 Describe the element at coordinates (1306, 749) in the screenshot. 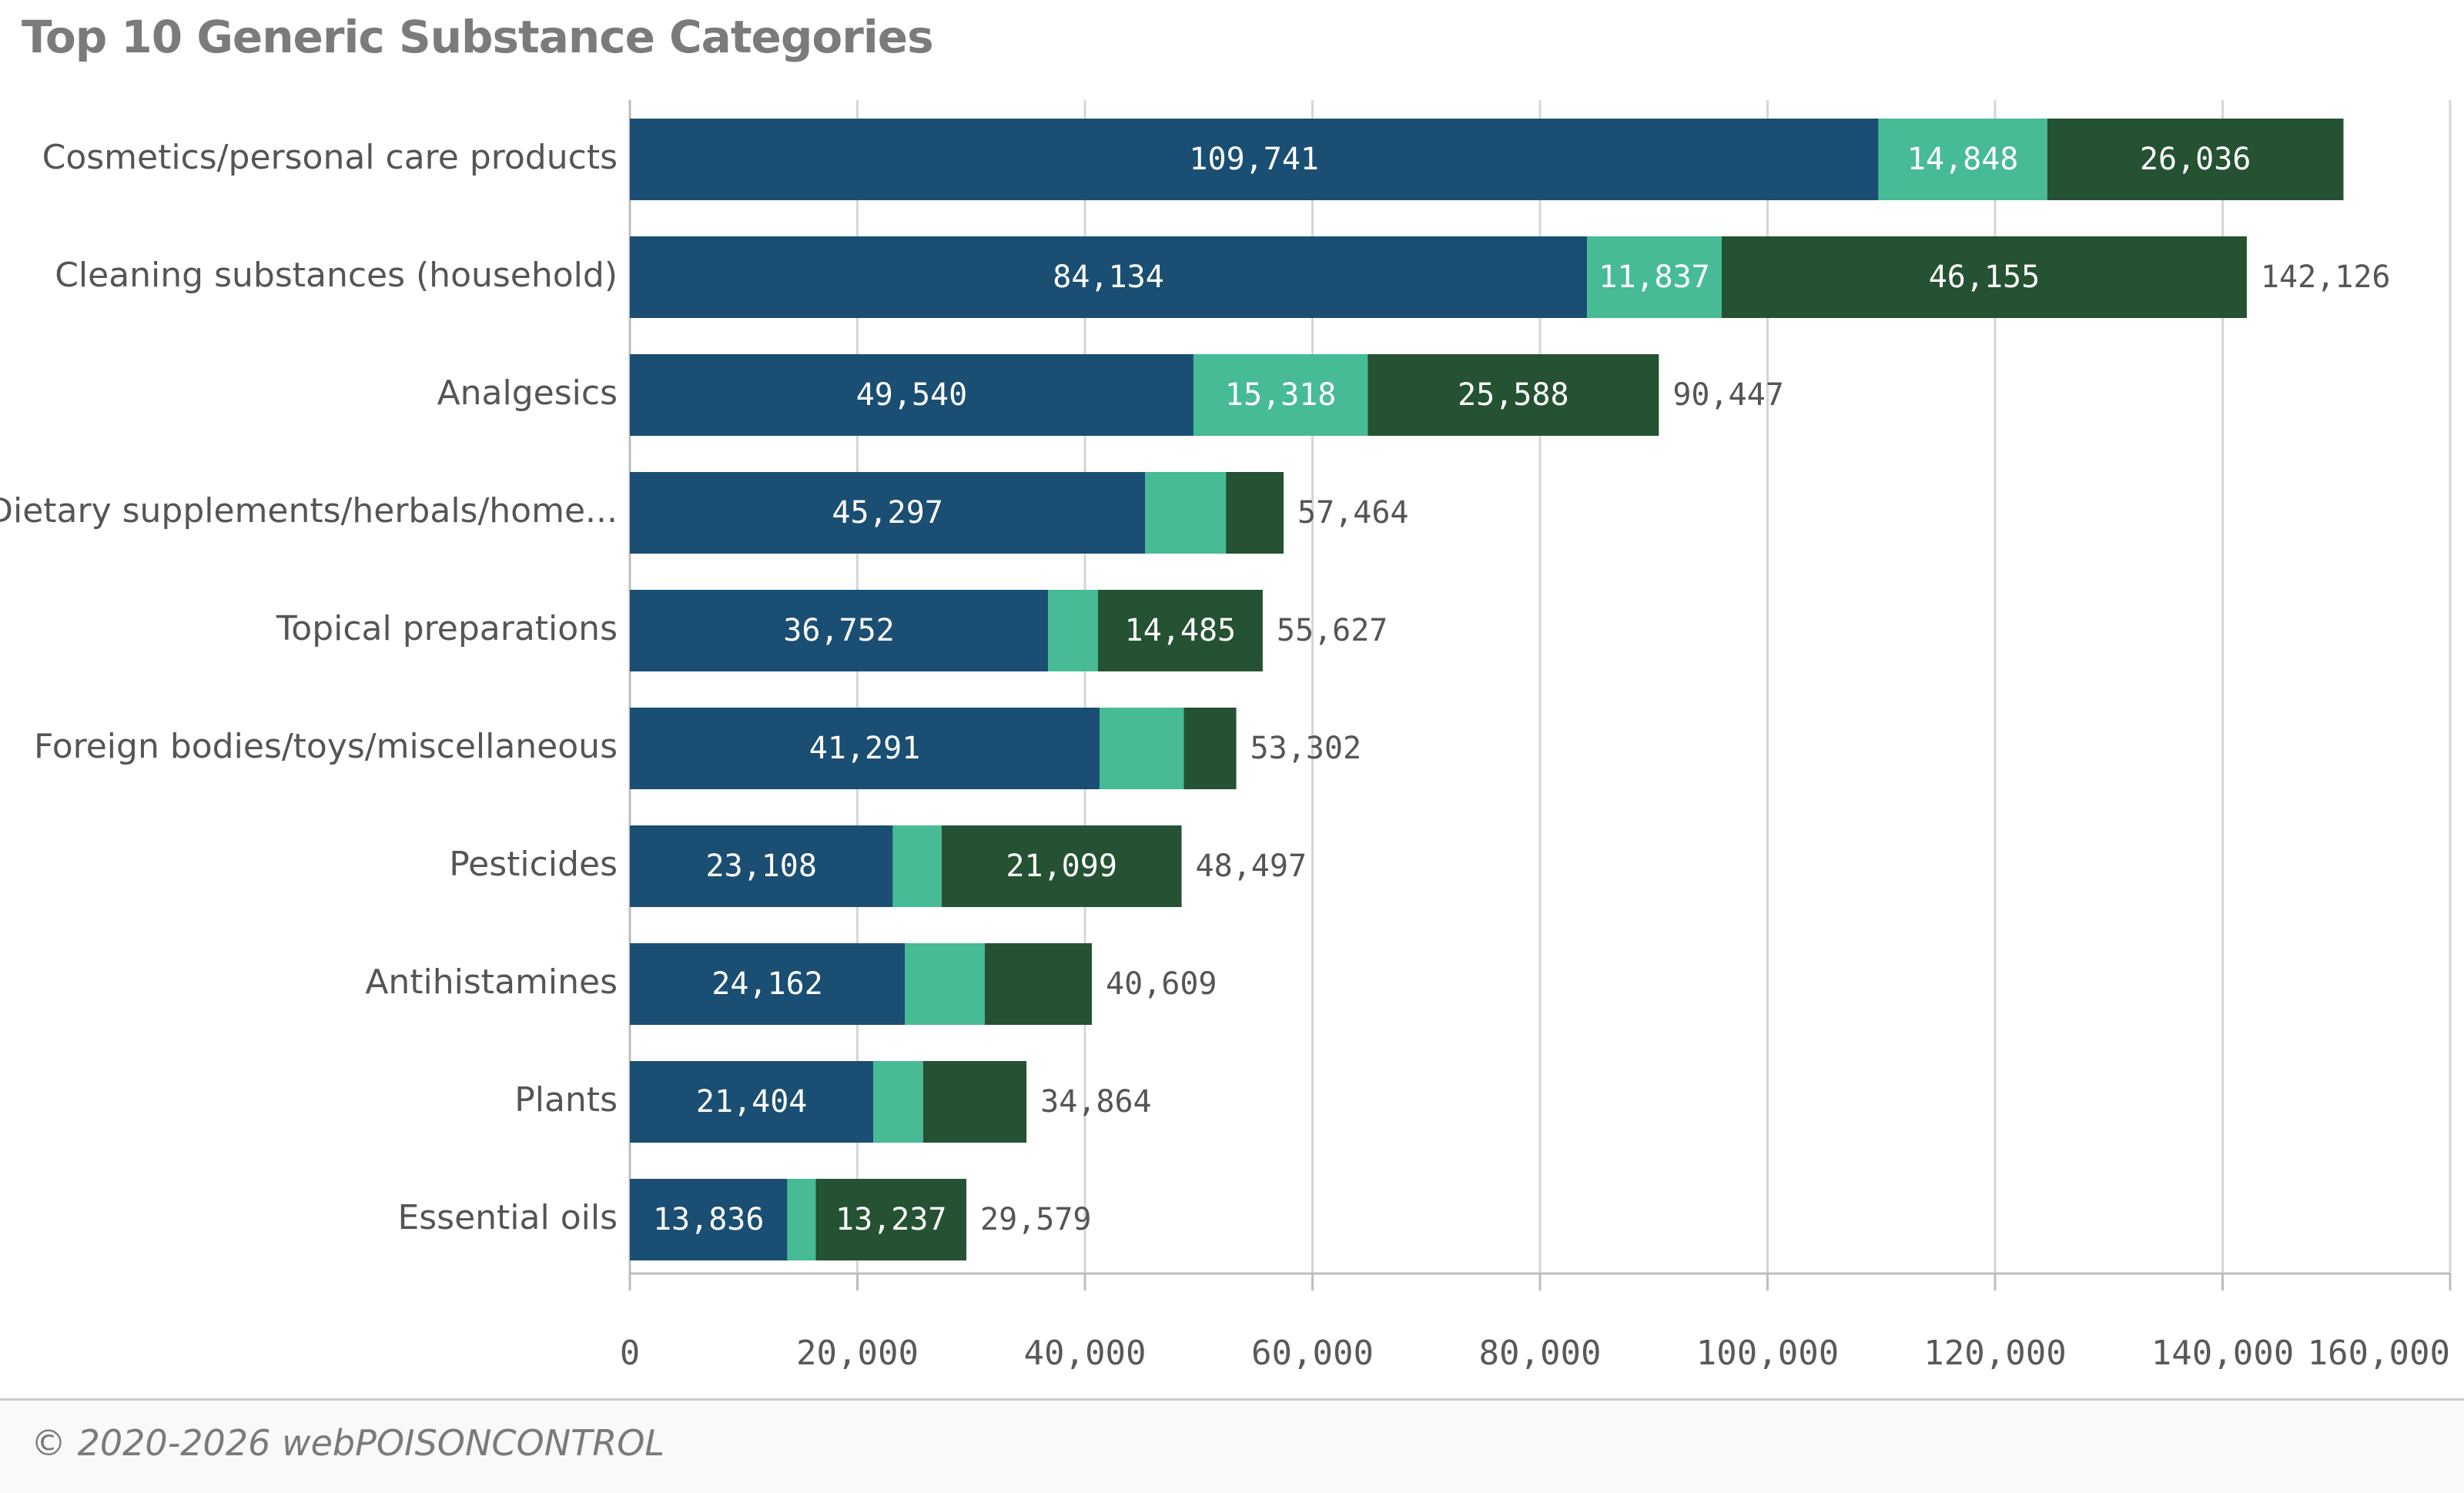

I see `total-label: 53,302` at that location.